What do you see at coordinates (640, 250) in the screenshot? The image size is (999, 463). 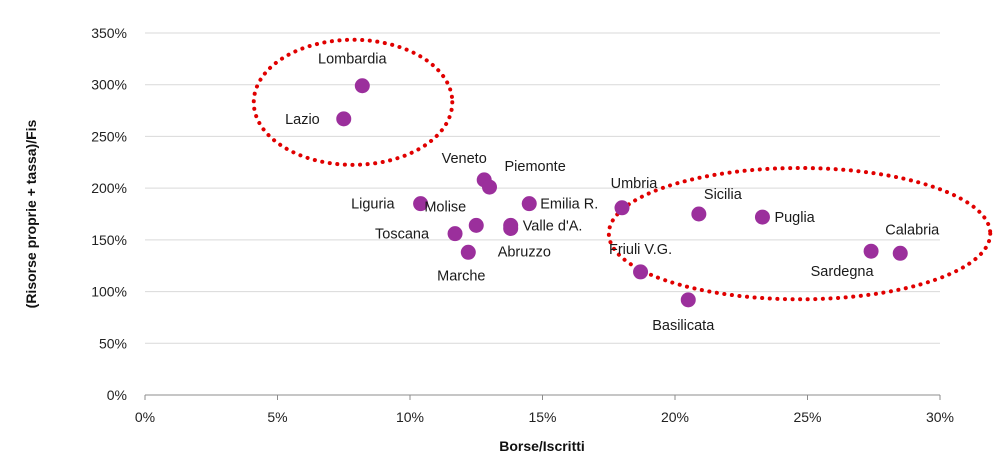 I see `point-label: Friuli V.G.` at bounding box center [640, 250].